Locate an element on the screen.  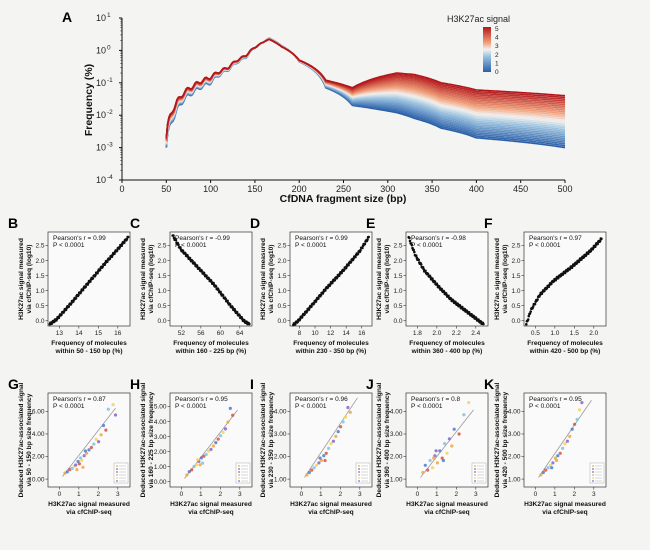
x-tick-label: 1 is located at coordinates (321, 494).